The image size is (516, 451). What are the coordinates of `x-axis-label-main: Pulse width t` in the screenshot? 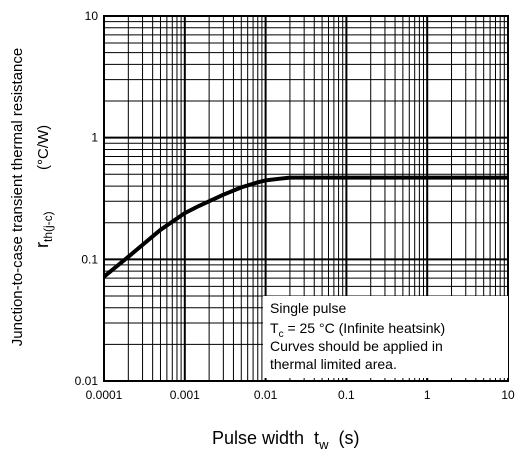 It's located at (265, 438).